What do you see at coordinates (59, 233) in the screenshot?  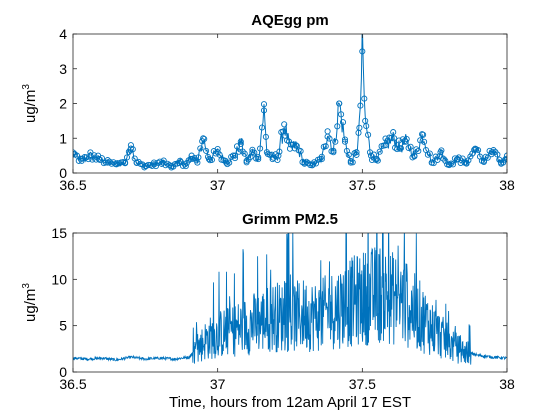 I see `y-tick-label: 15` at bounding box center [59, 233].